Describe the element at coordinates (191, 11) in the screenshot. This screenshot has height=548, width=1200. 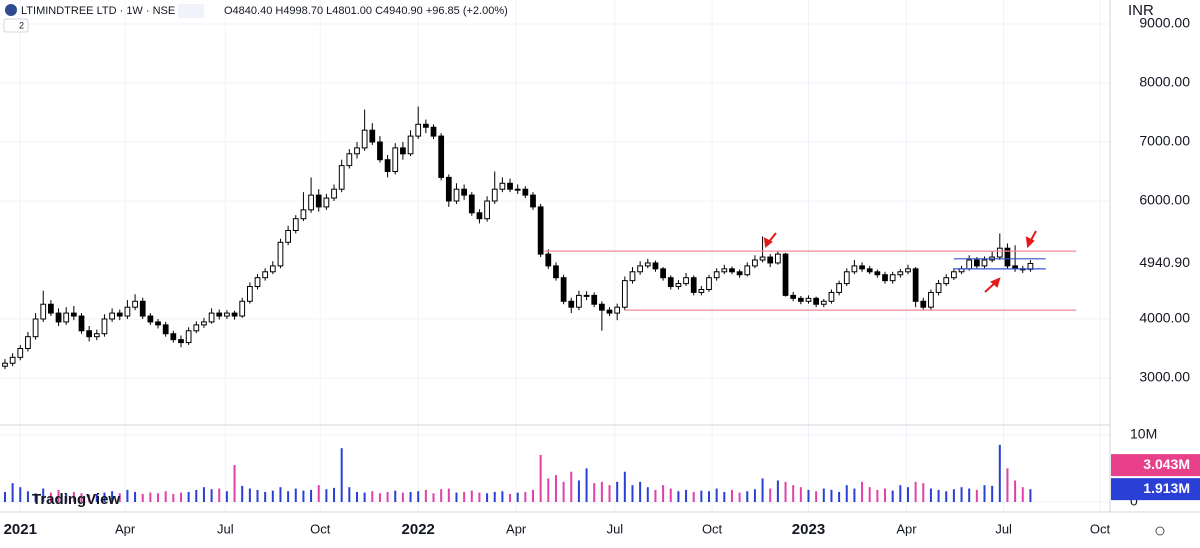
I see `compare-button` at that location.